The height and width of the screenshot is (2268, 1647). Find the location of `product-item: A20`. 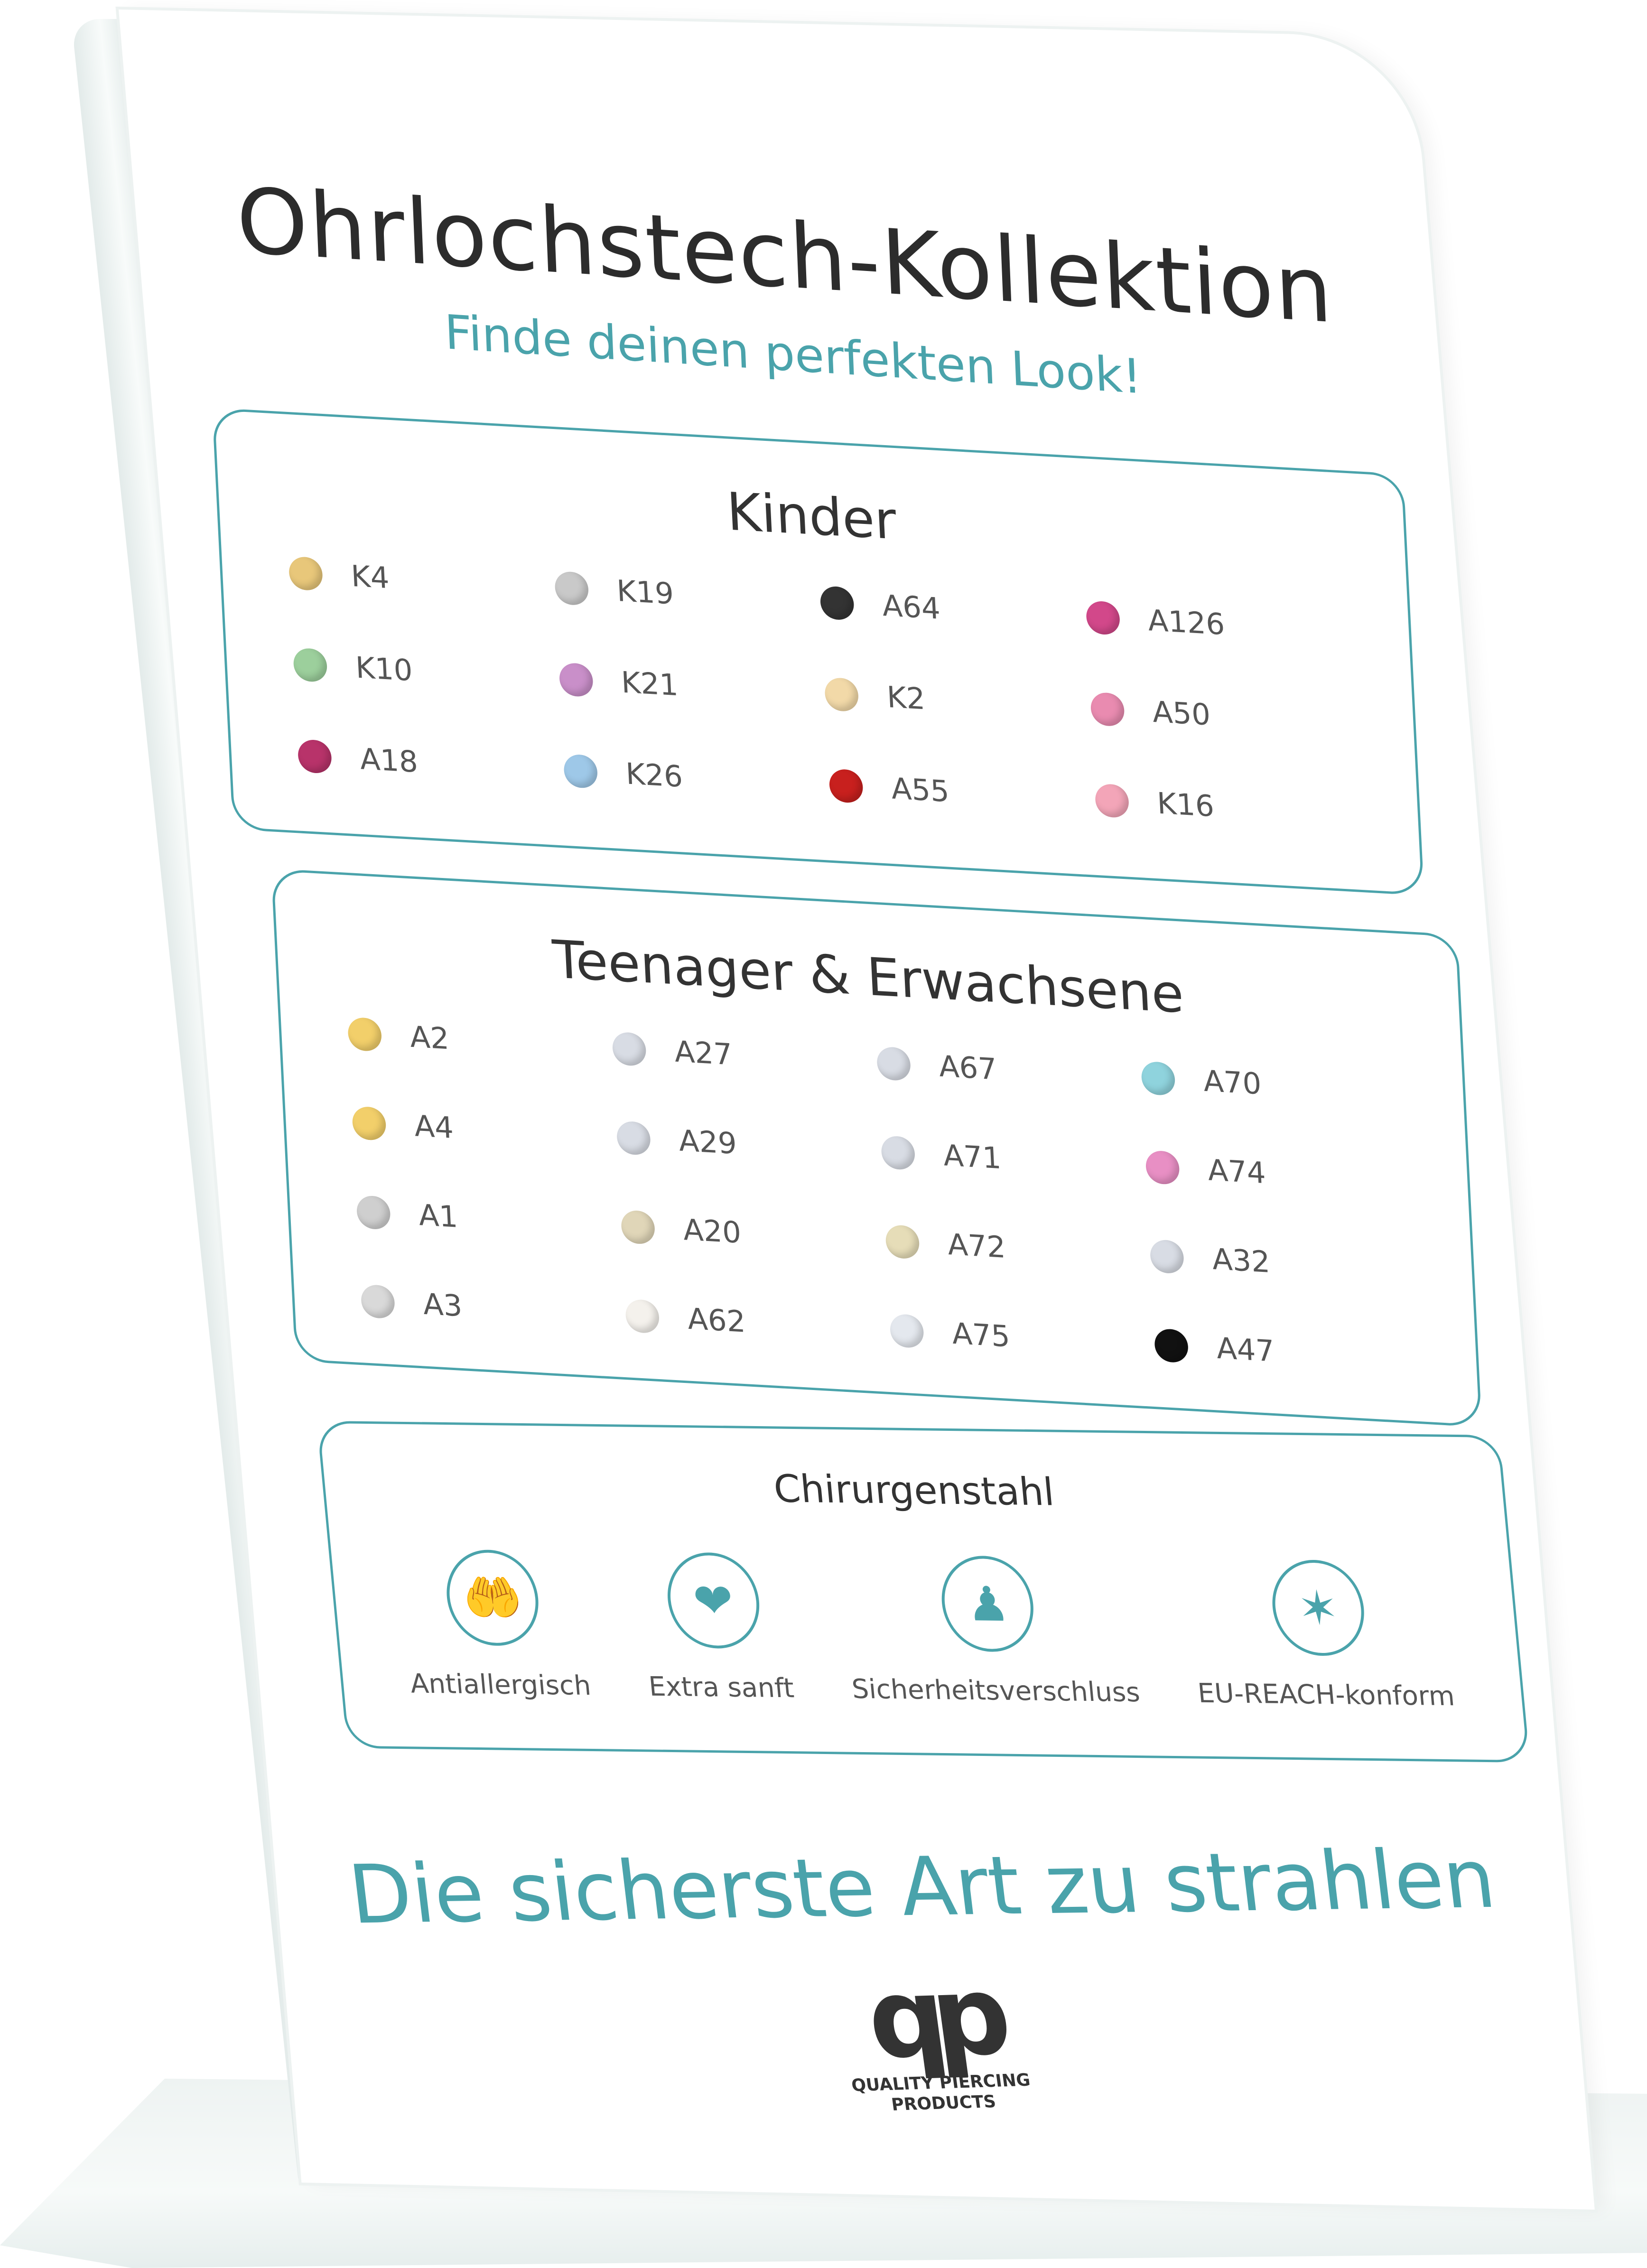

product-item: A20 is located at coordinates (754, 1233).